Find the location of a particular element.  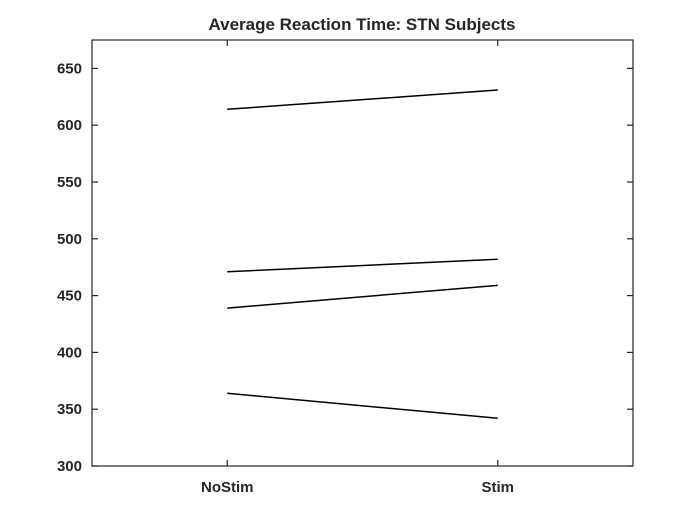

y-tick-label: 350 is located at coordinates (69, 409).